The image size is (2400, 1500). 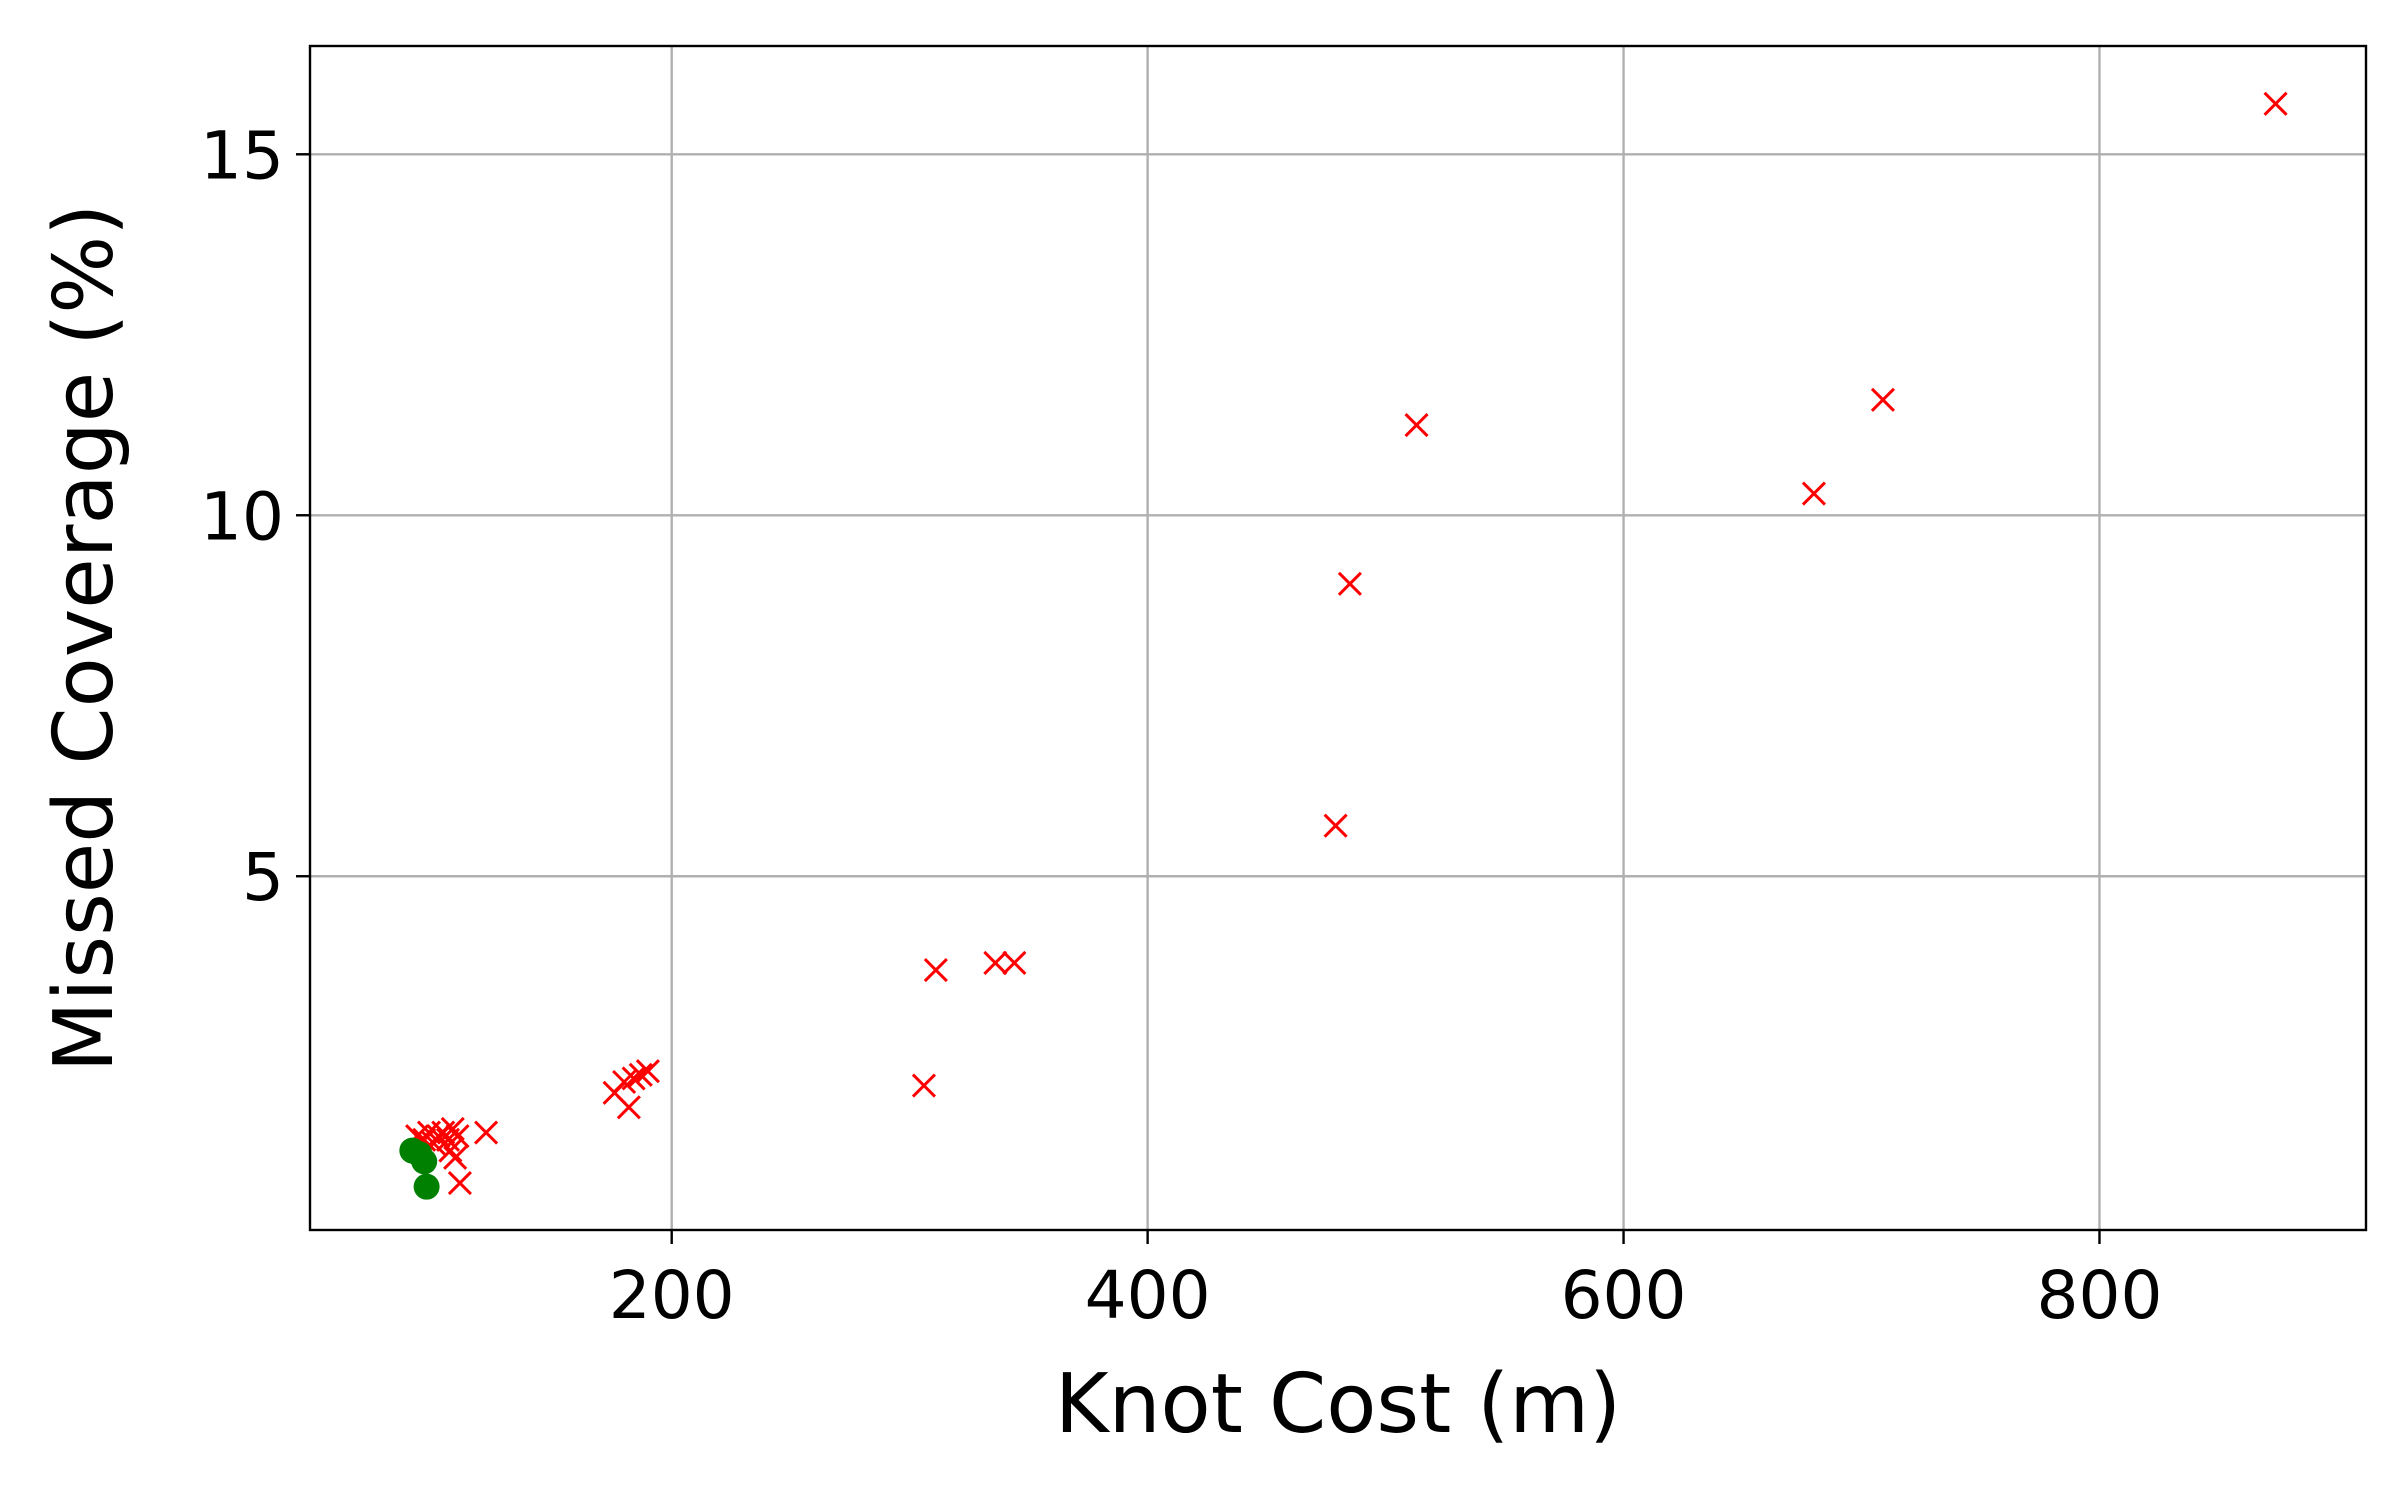 What do you see at coordinates (1148, 1295) in the screenshot?
I see `x-tick-label: 400` at bounding box center [1148, 1295].